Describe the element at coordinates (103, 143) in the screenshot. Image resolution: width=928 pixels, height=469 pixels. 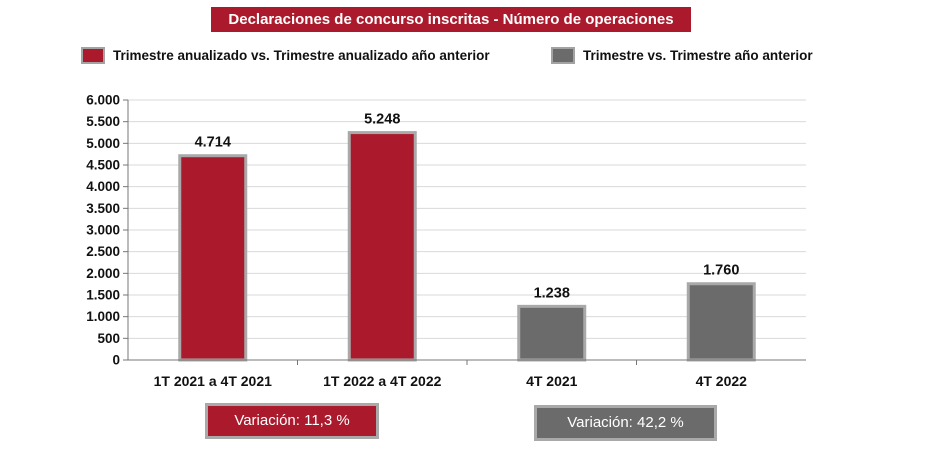
I see `y-tick-label: 5.000` at that location.